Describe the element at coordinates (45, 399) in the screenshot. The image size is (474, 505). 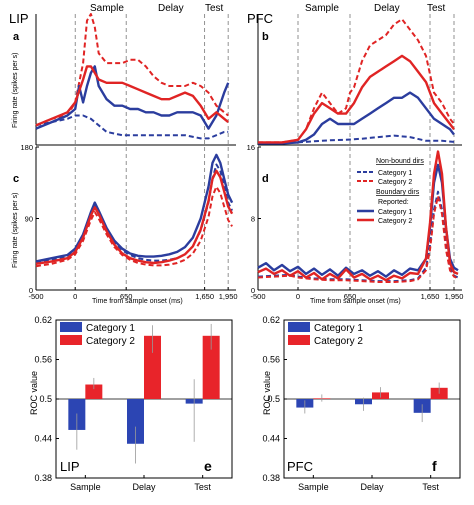
I see `y-tick-label-e-2: 0.5` at that location.